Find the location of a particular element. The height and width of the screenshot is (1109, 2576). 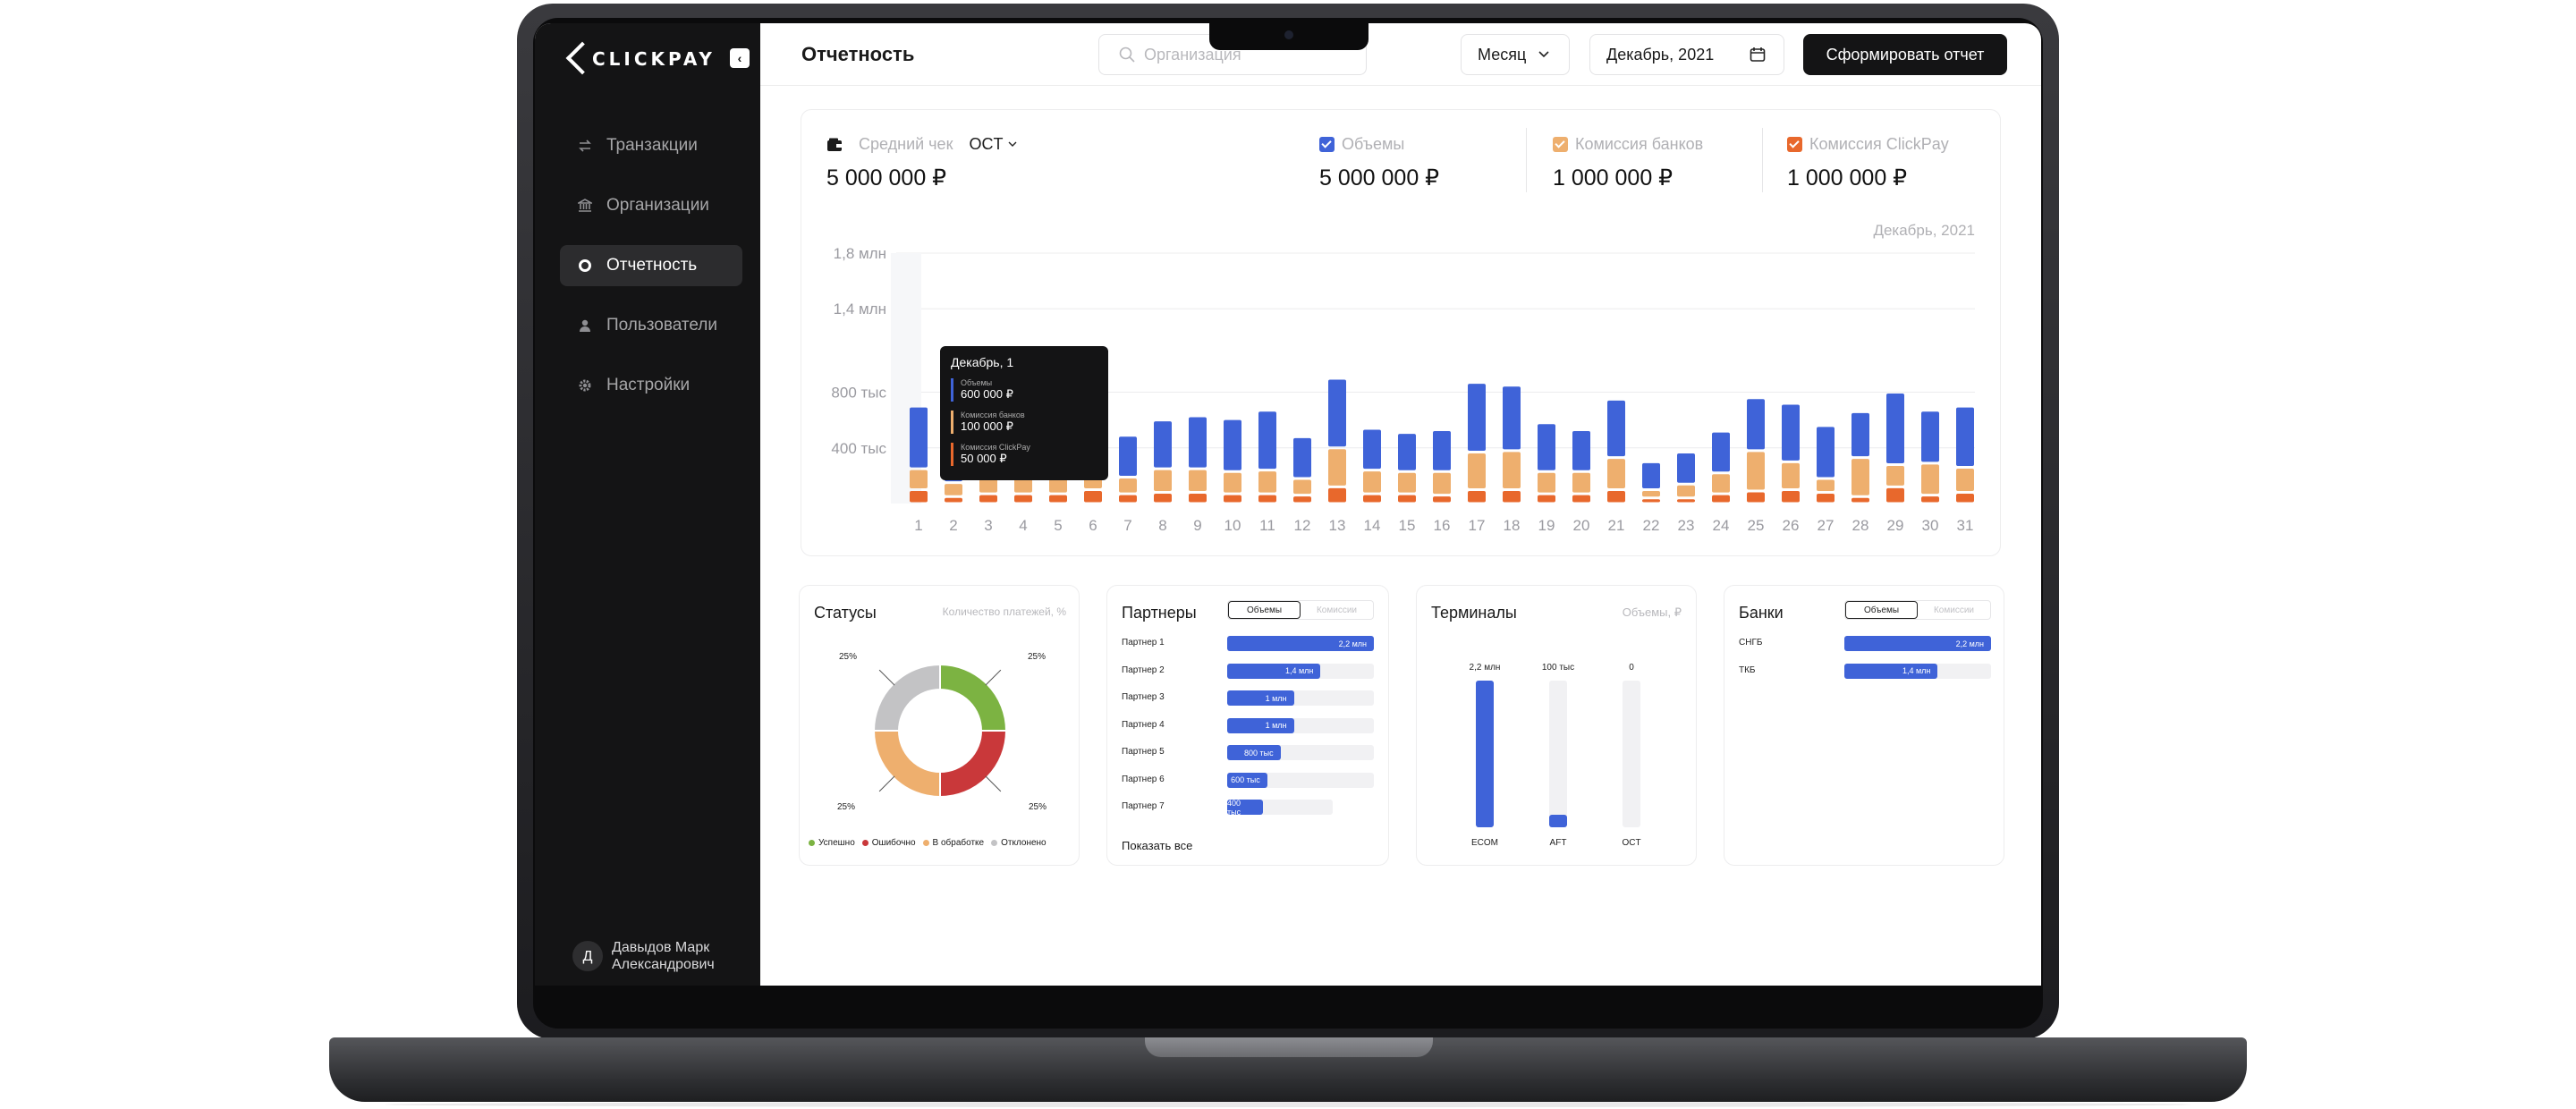

banks-toggle: Объемы Комиссии is located at coordinates (1917, 610).